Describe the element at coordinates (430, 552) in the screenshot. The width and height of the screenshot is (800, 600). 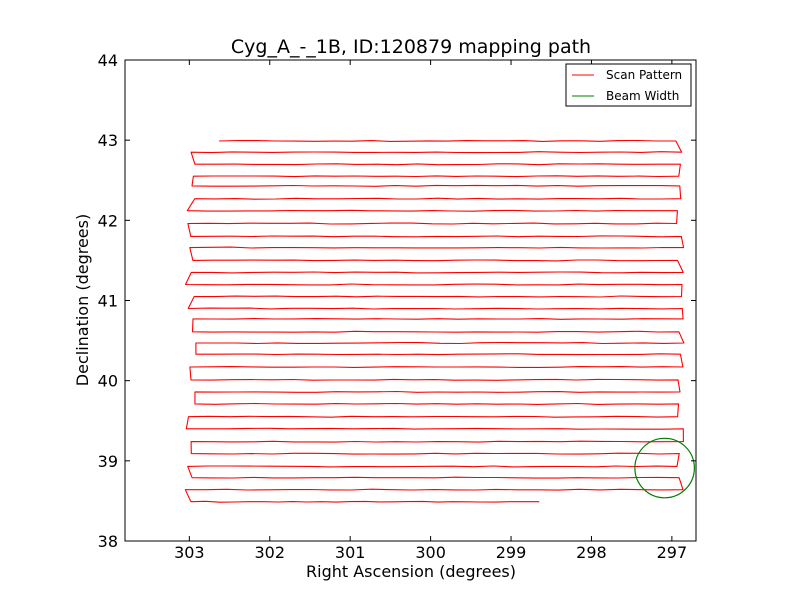
I see `x-tick-label: 300` at that location.